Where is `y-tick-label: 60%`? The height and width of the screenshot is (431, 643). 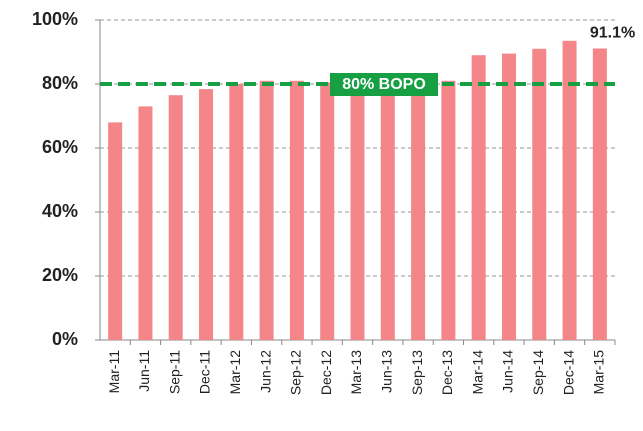 y-tick-label: 60% is located at coordinates (60, 147).